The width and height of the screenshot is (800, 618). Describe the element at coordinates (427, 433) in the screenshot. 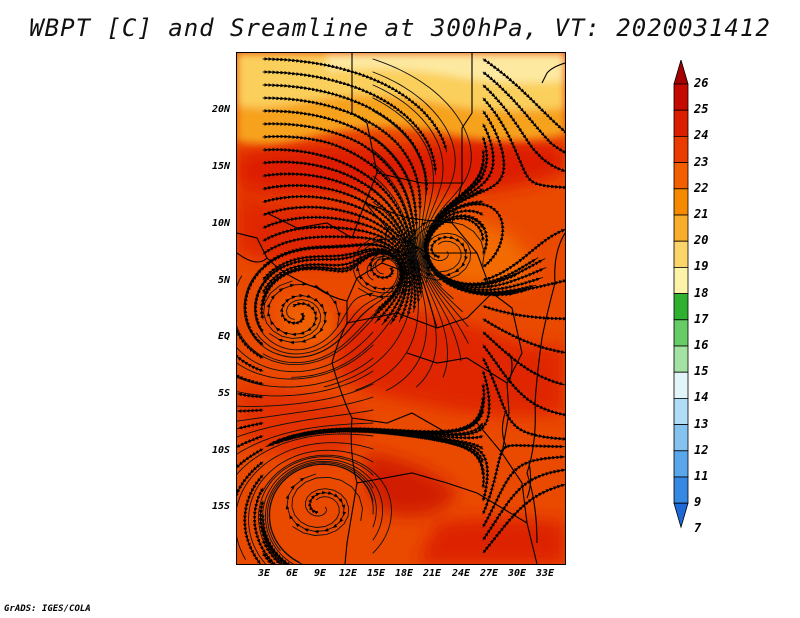

I see `border-central-south` at that location.